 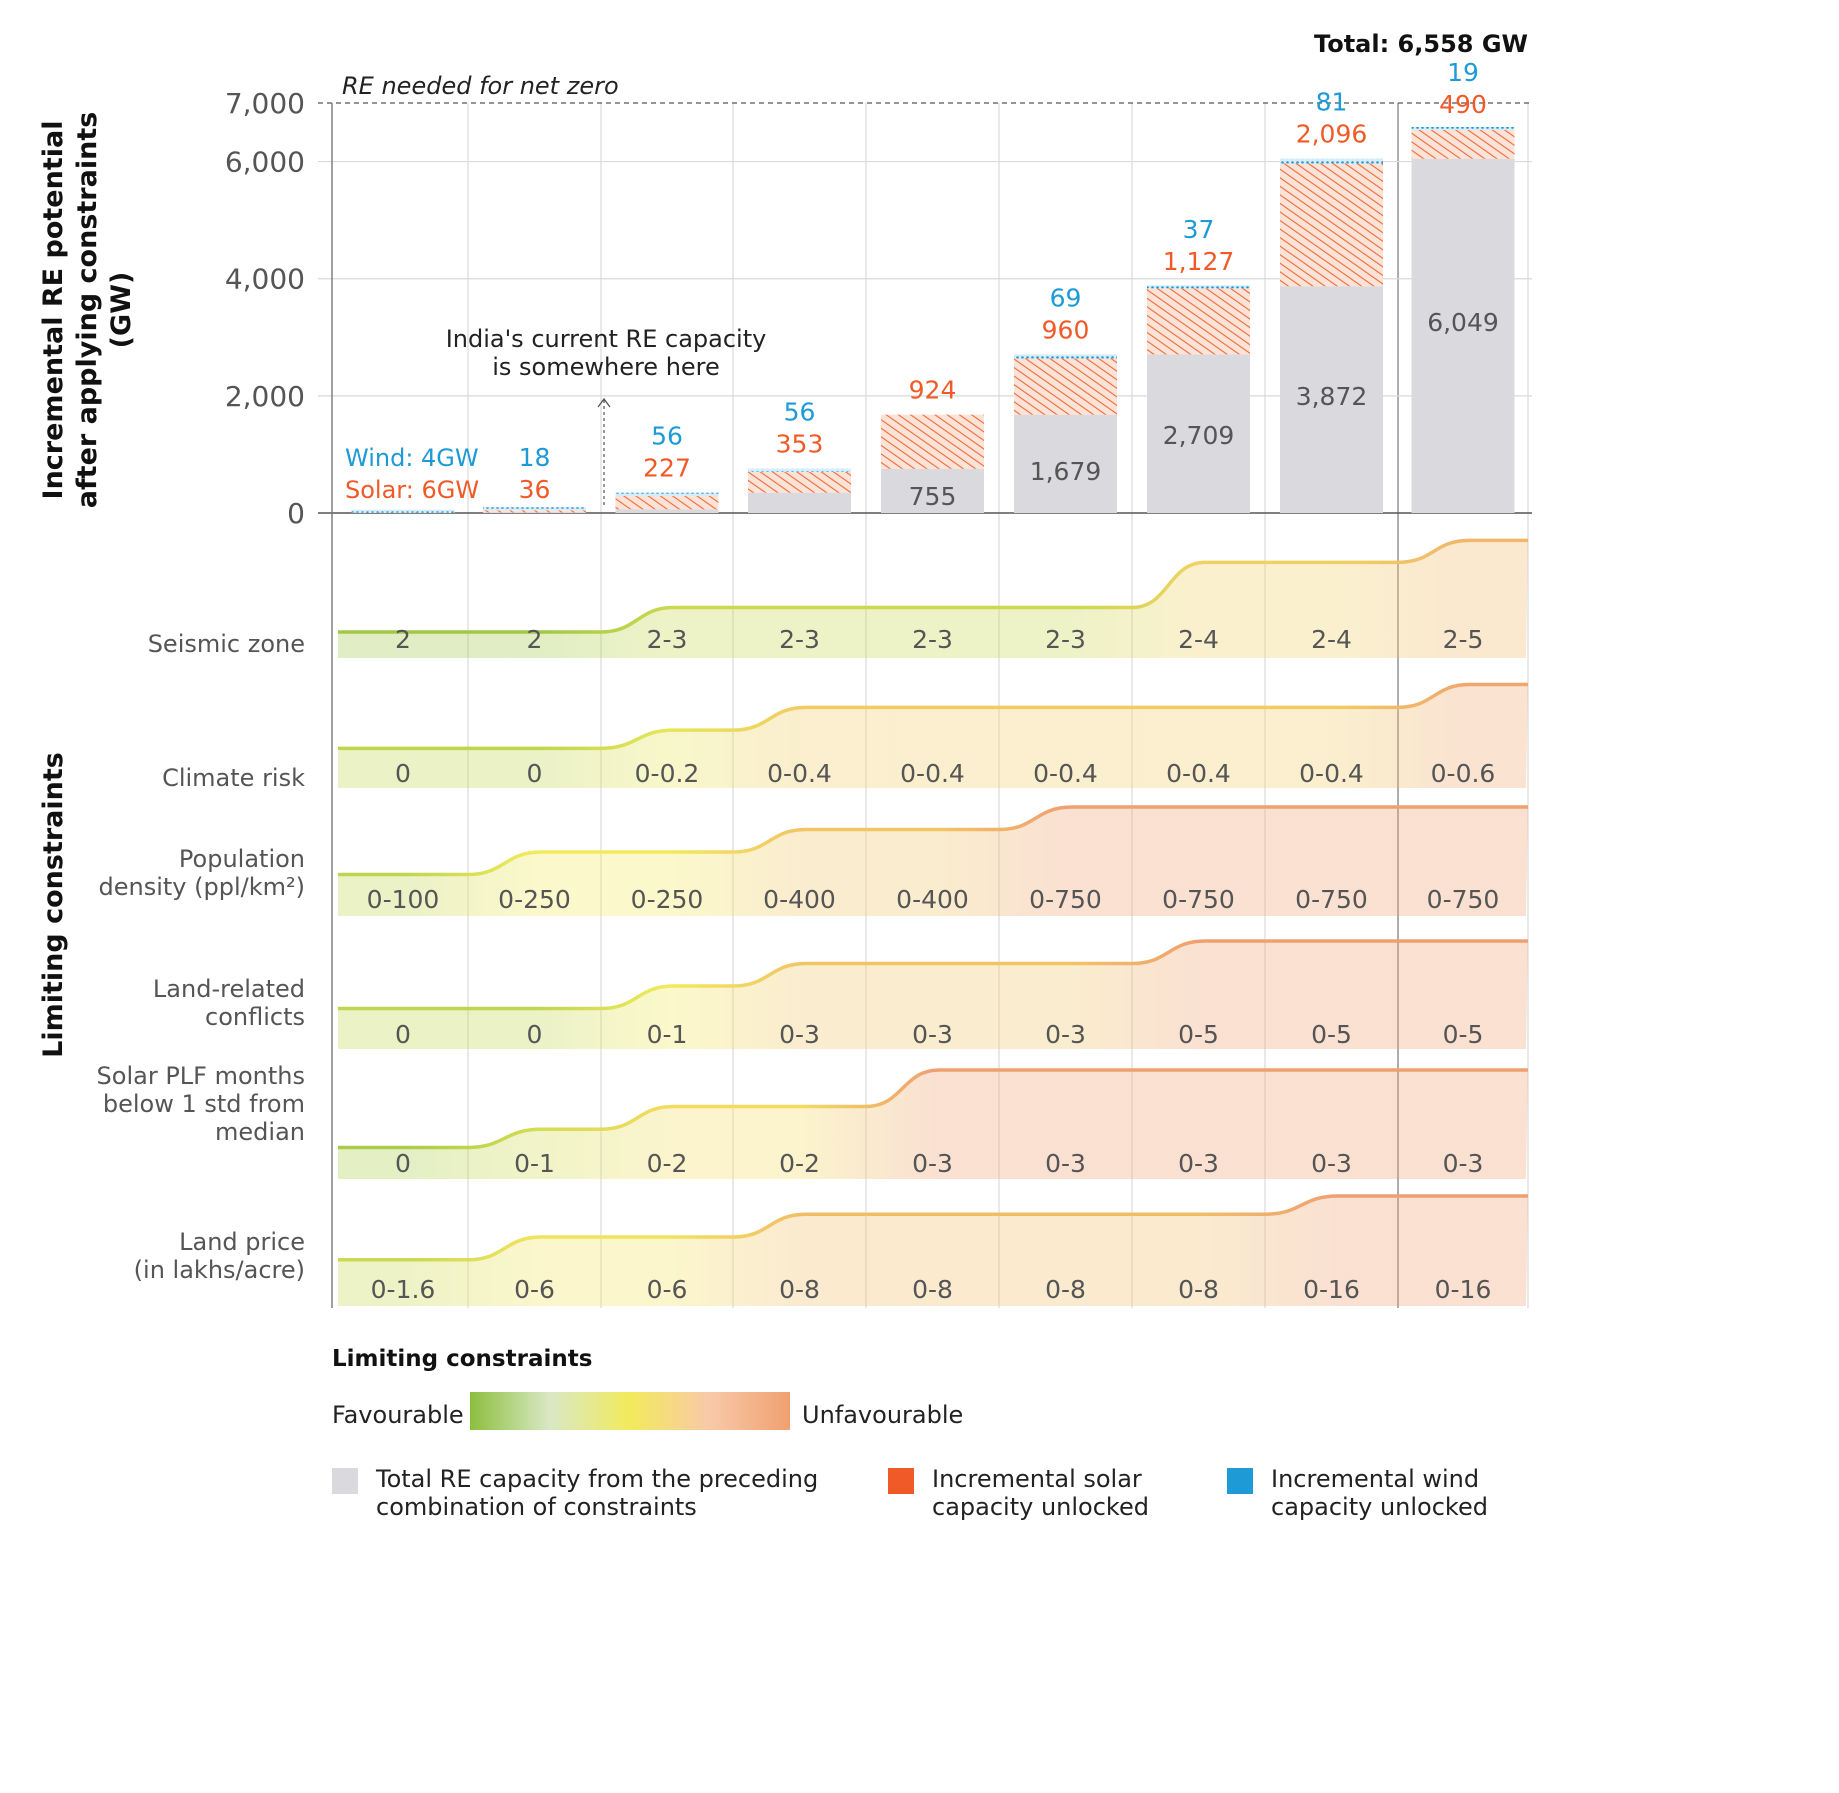 What do you see at coordinates (1199, 261) in the screenshot?
I see `solar-label: 1,127` at bounding box center [1199, 261].